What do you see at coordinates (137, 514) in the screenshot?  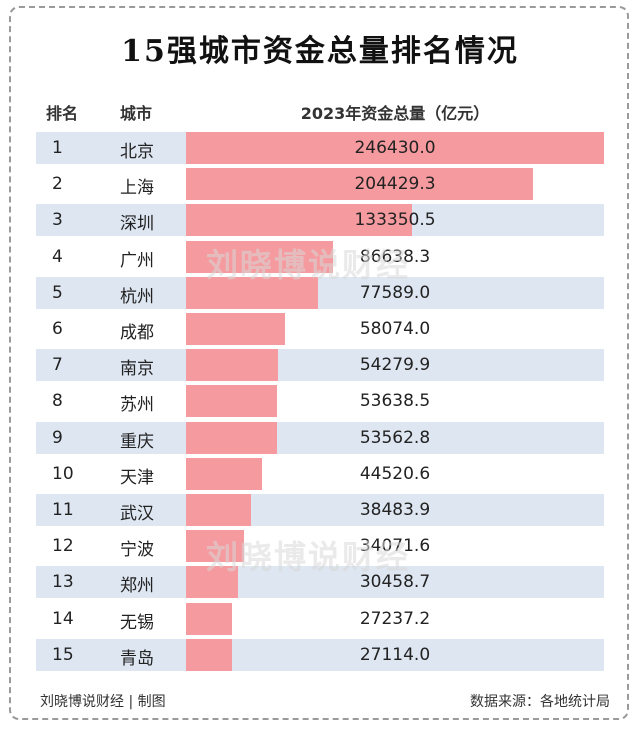 I see `city-label: 武汉` at bounding box center [137, 514].